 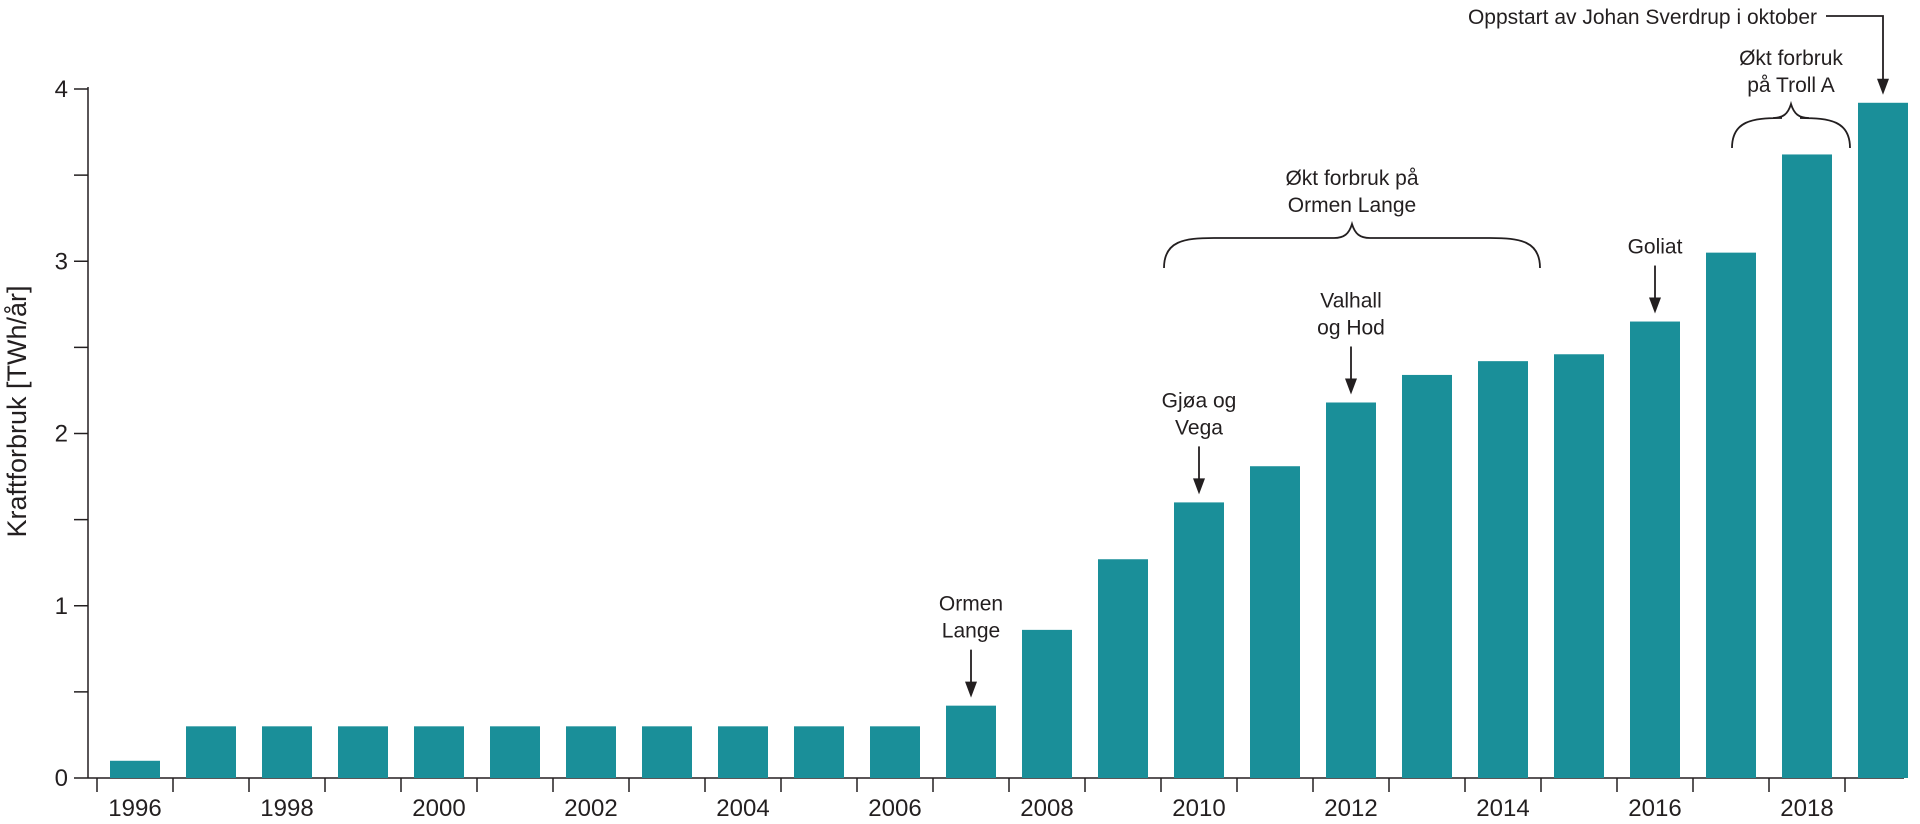 What do you see at coordinates (61, 89) in the screenshot?
I see `y-tick-label: 4` at bounding box center [61, 89].